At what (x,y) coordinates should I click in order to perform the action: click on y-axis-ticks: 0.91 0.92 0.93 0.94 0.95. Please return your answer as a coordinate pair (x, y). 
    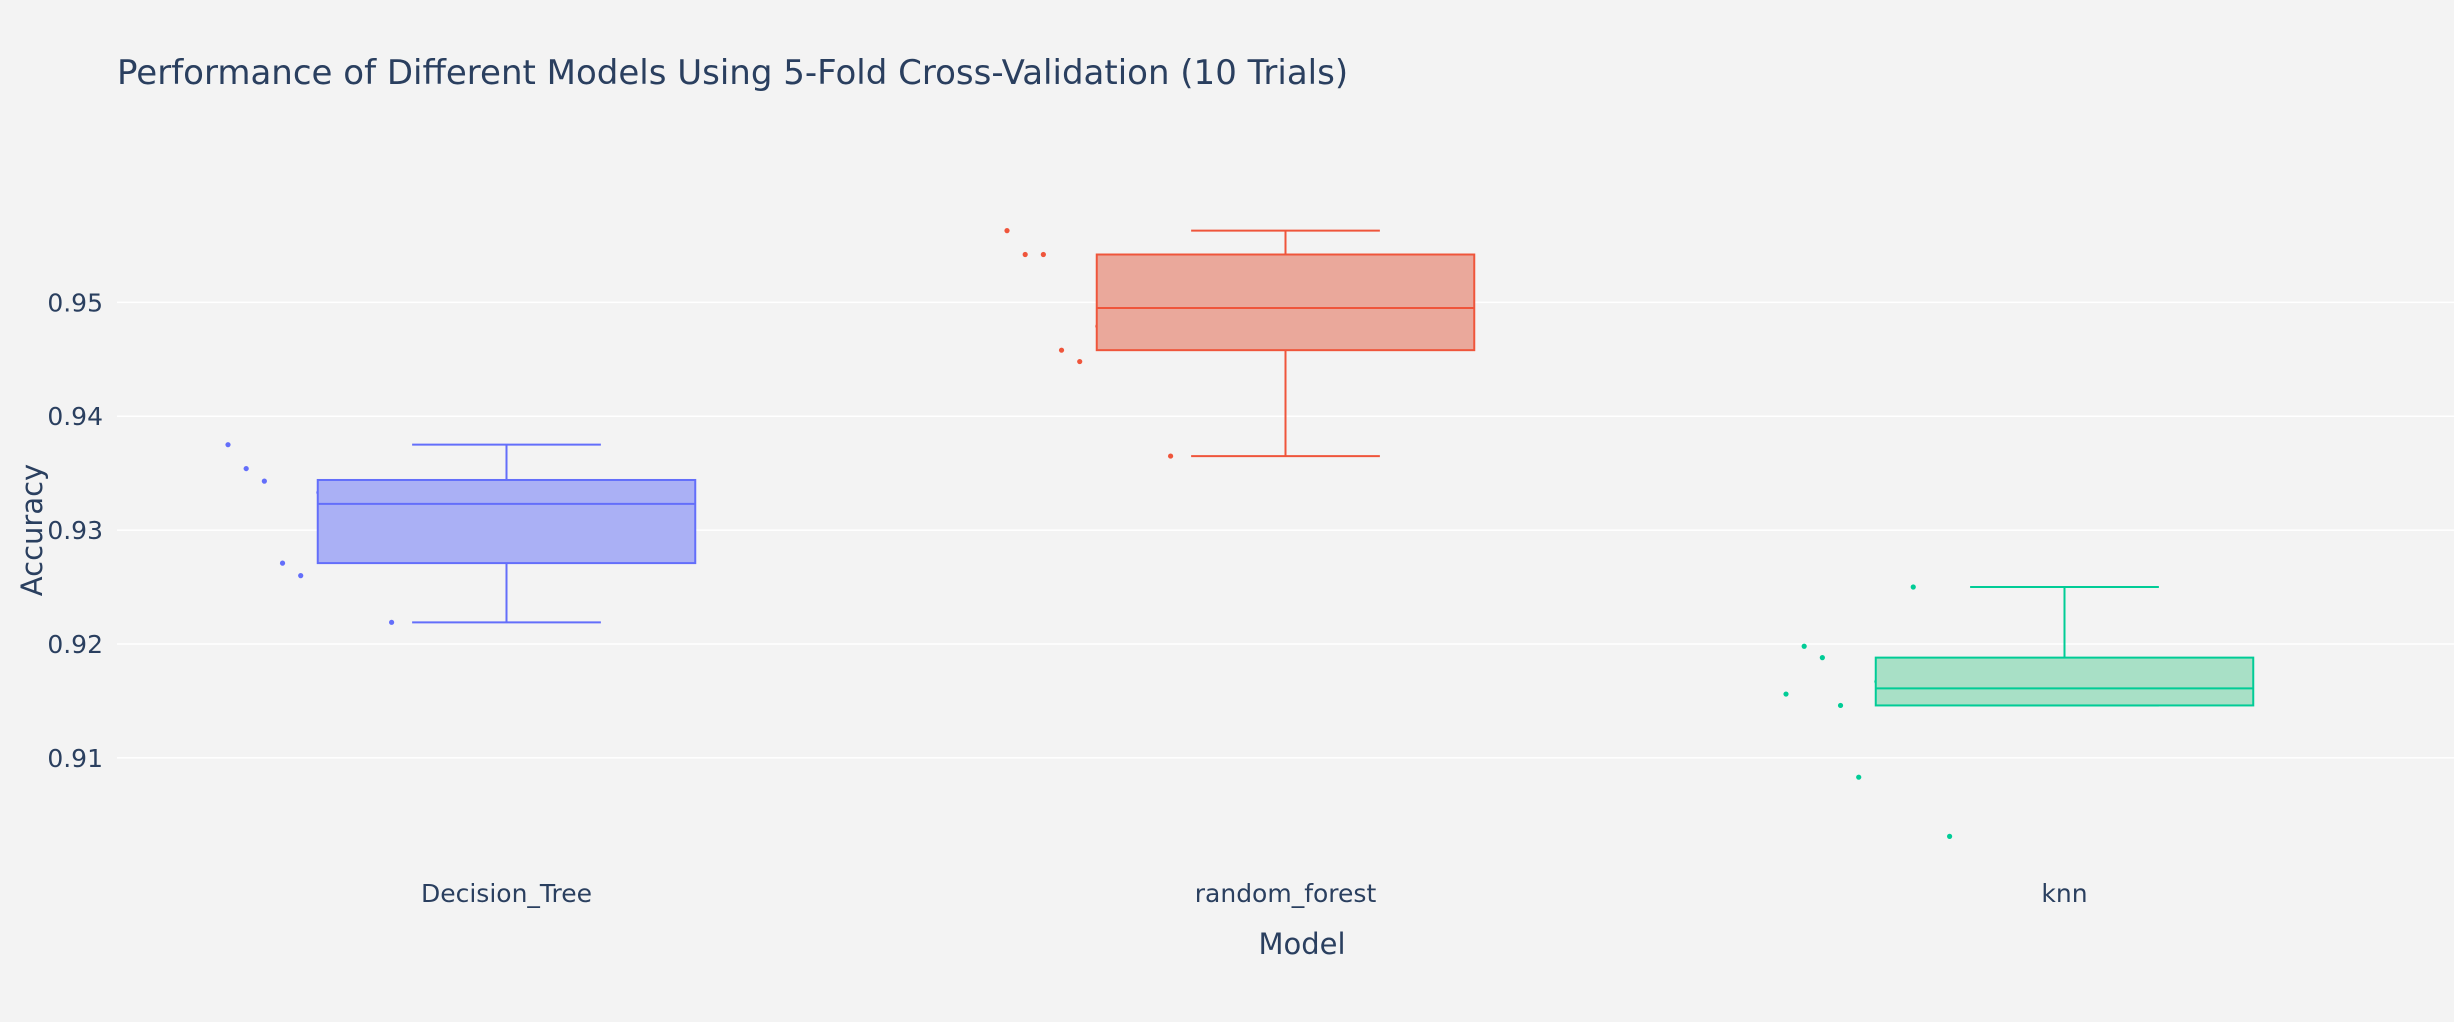
    Looking at the image, I should click on (75, 530).